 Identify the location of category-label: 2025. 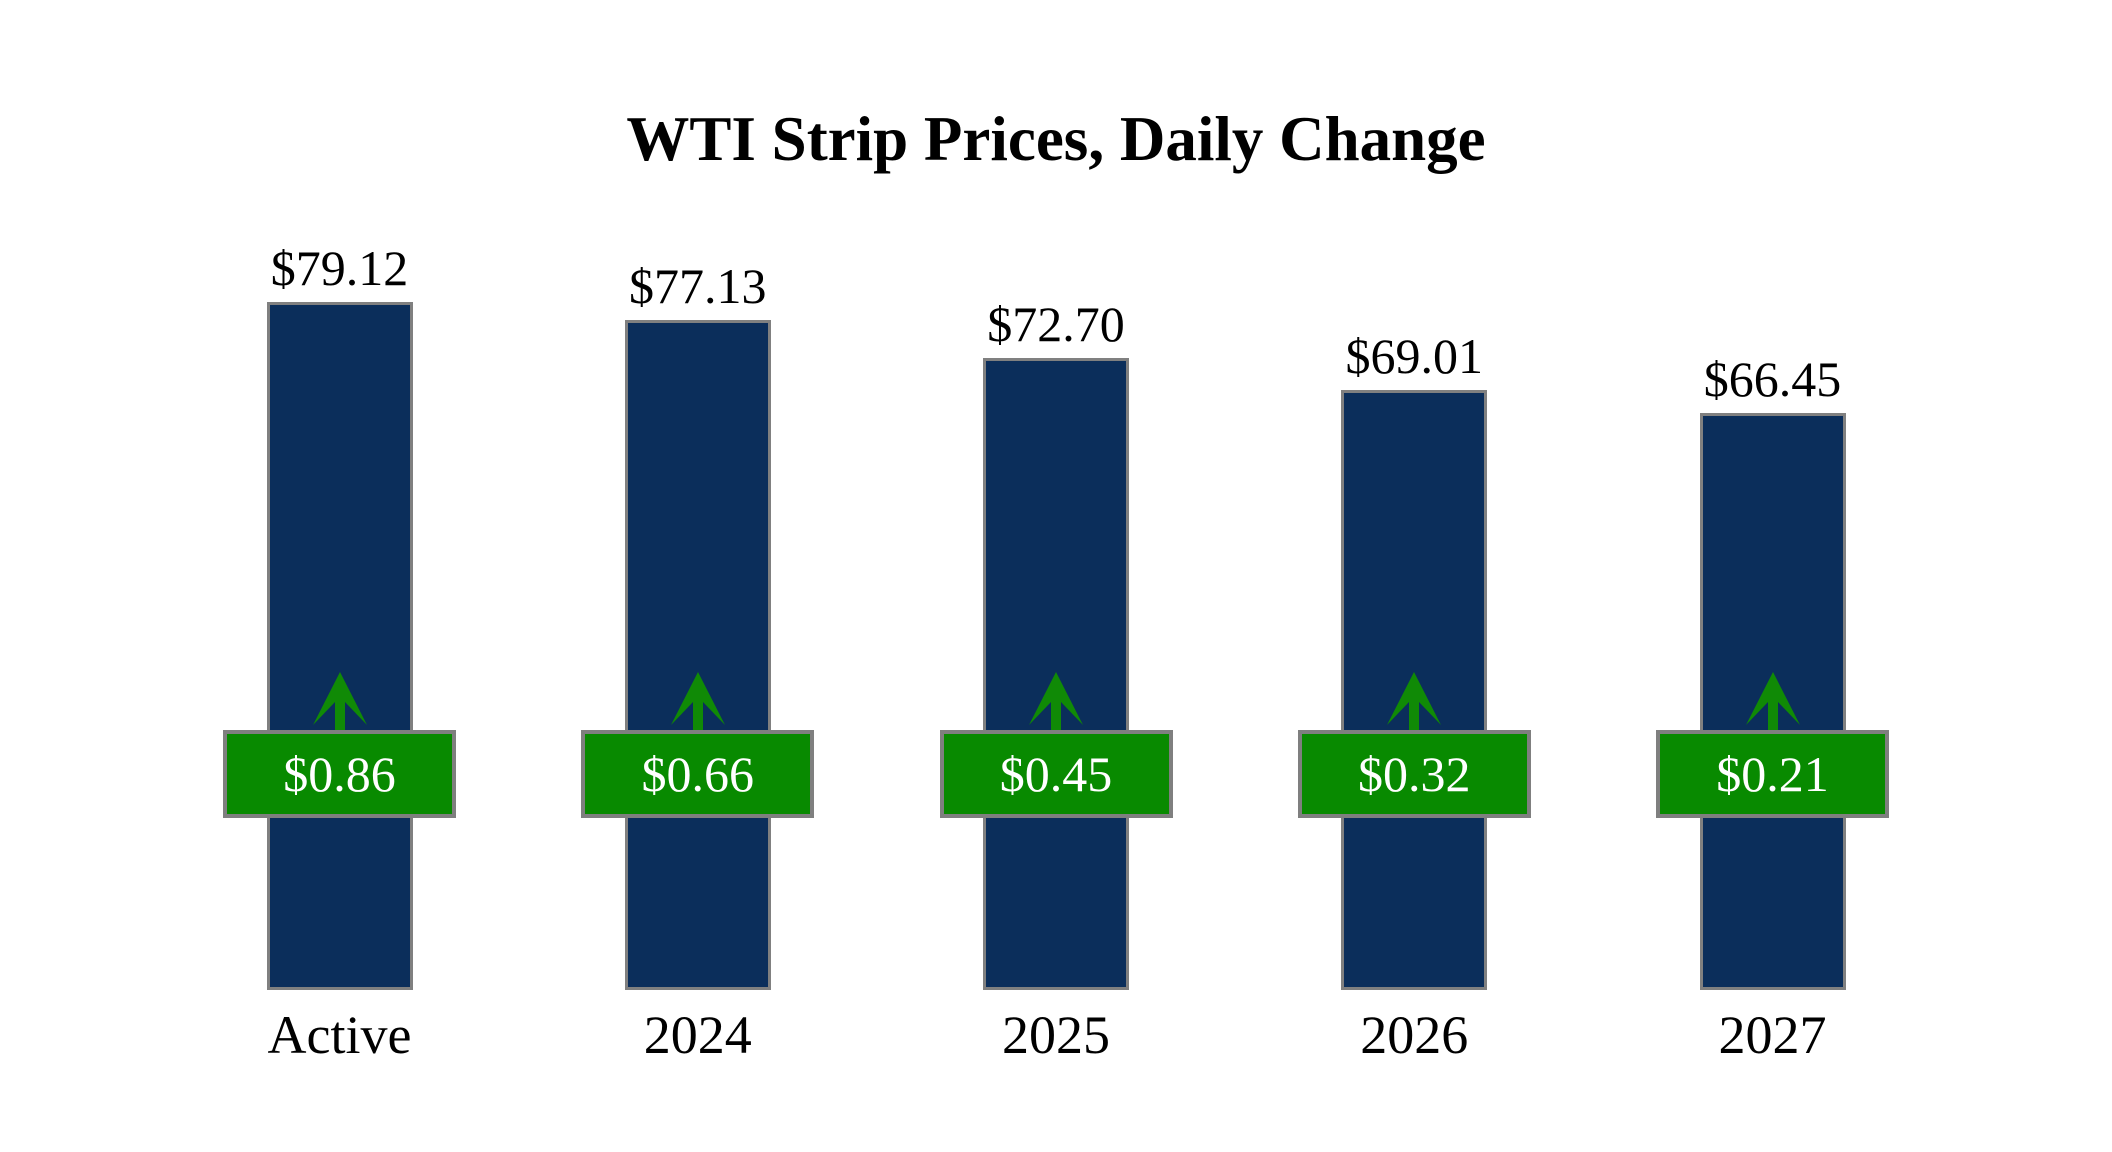
(1056, 1035).